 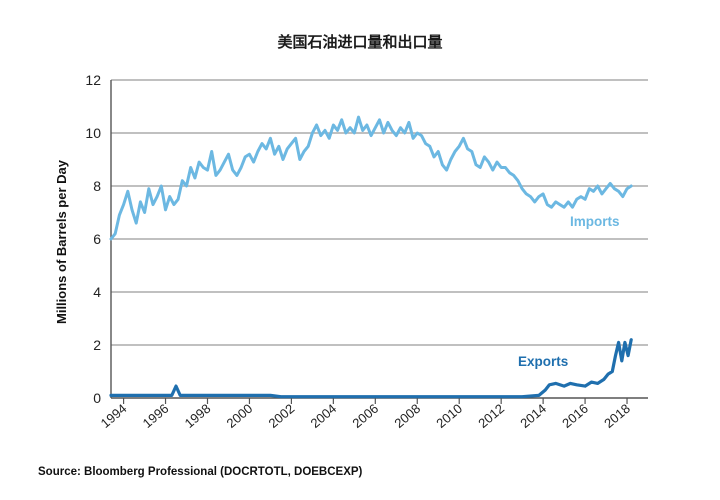 I want to click on y-tick-label-2: 2, so click(x=97, y=345).